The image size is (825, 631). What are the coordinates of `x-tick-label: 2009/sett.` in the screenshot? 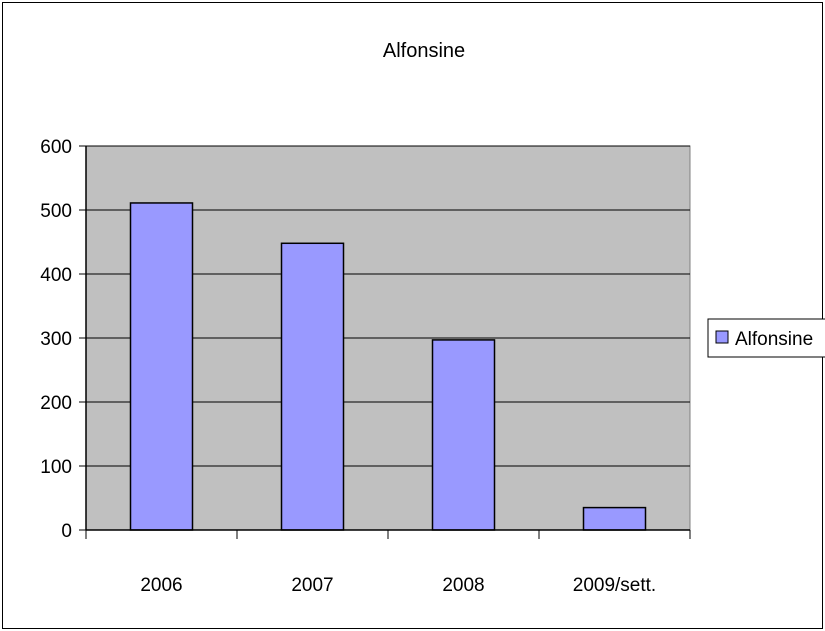 It's located at (614, 585).